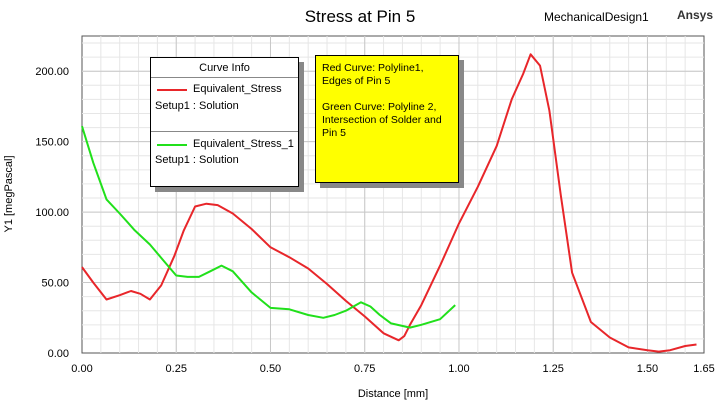 This screenshot has width=720, height=405. Describe the element at coordinates (52, 143) in the screenshot. I see `y-tick-label: 150.00` at that location.